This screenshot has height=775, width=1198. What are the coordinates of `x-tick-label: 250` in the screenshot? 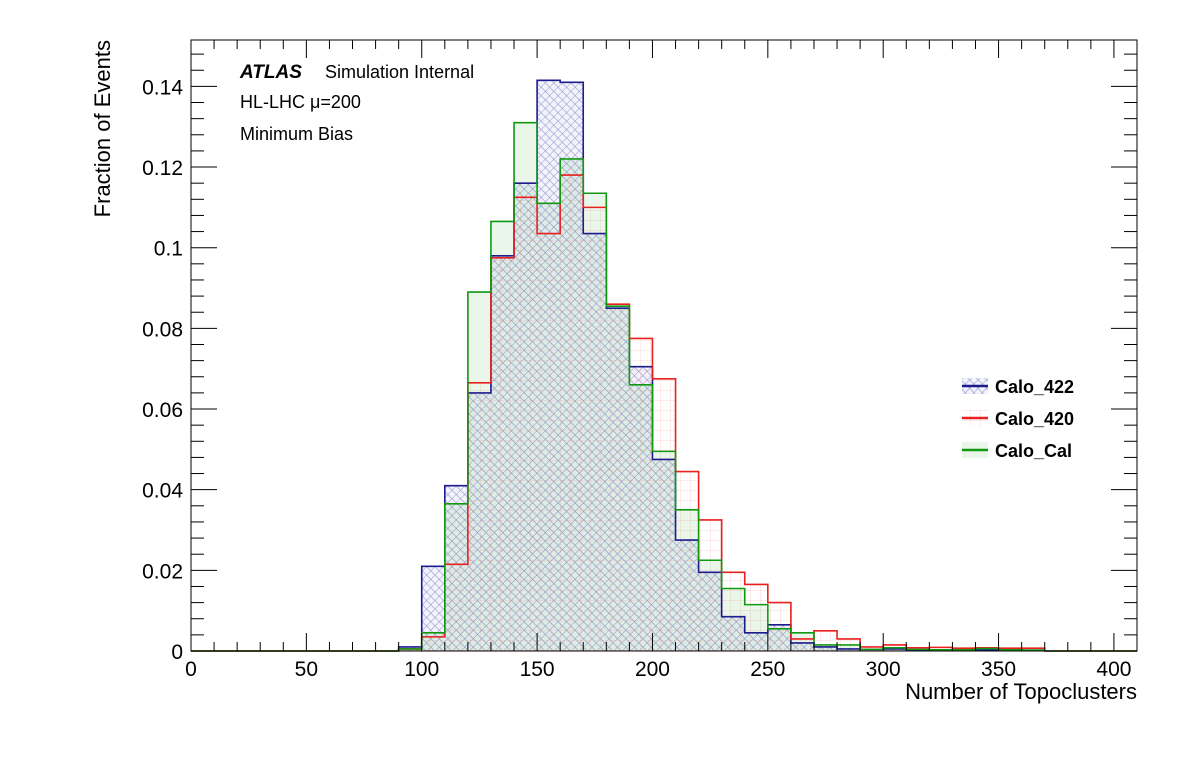 It's located at (767, 669).